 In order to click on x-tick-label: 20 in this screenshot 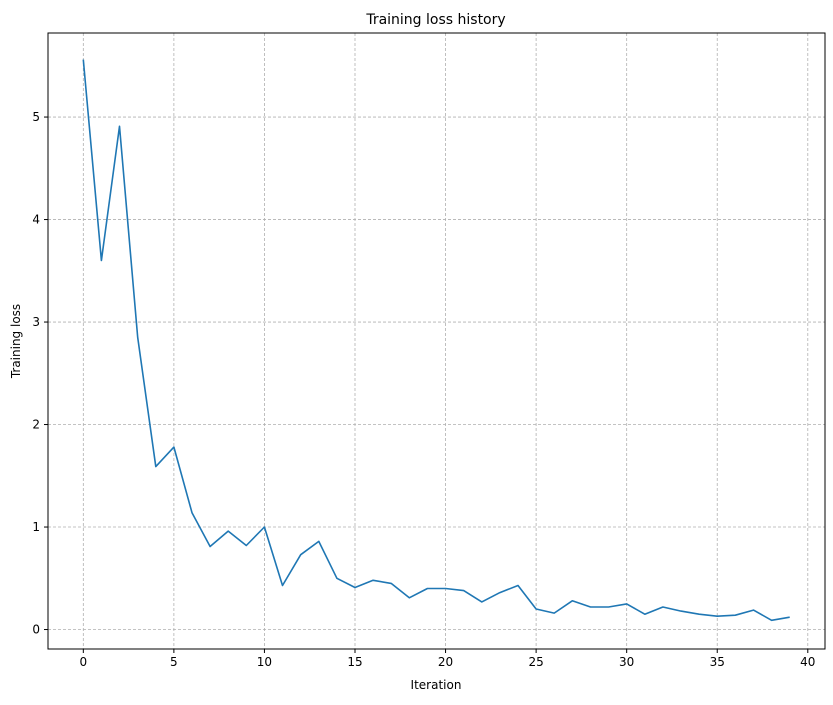, I will do `click(445, 662)`.